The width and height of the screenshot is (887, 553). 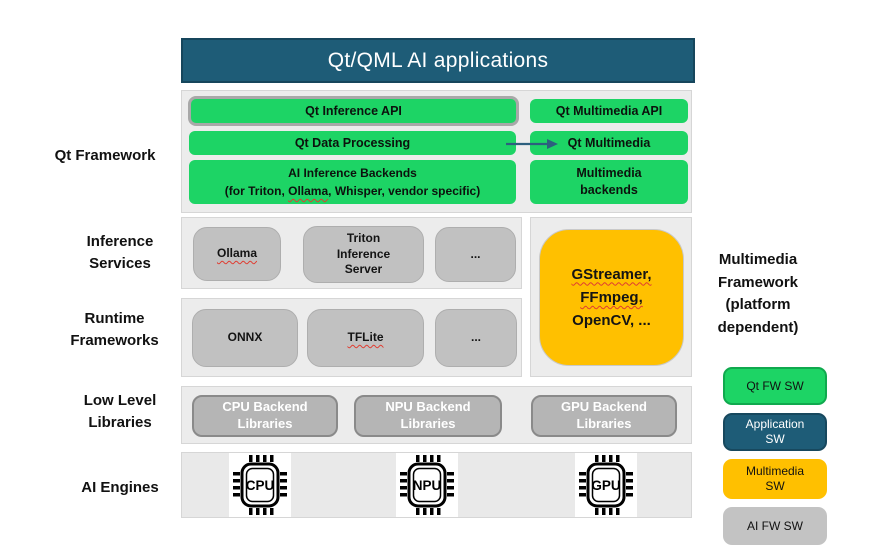 I want to click on npu-chip-label: NPU, so click(x=427, y=485).